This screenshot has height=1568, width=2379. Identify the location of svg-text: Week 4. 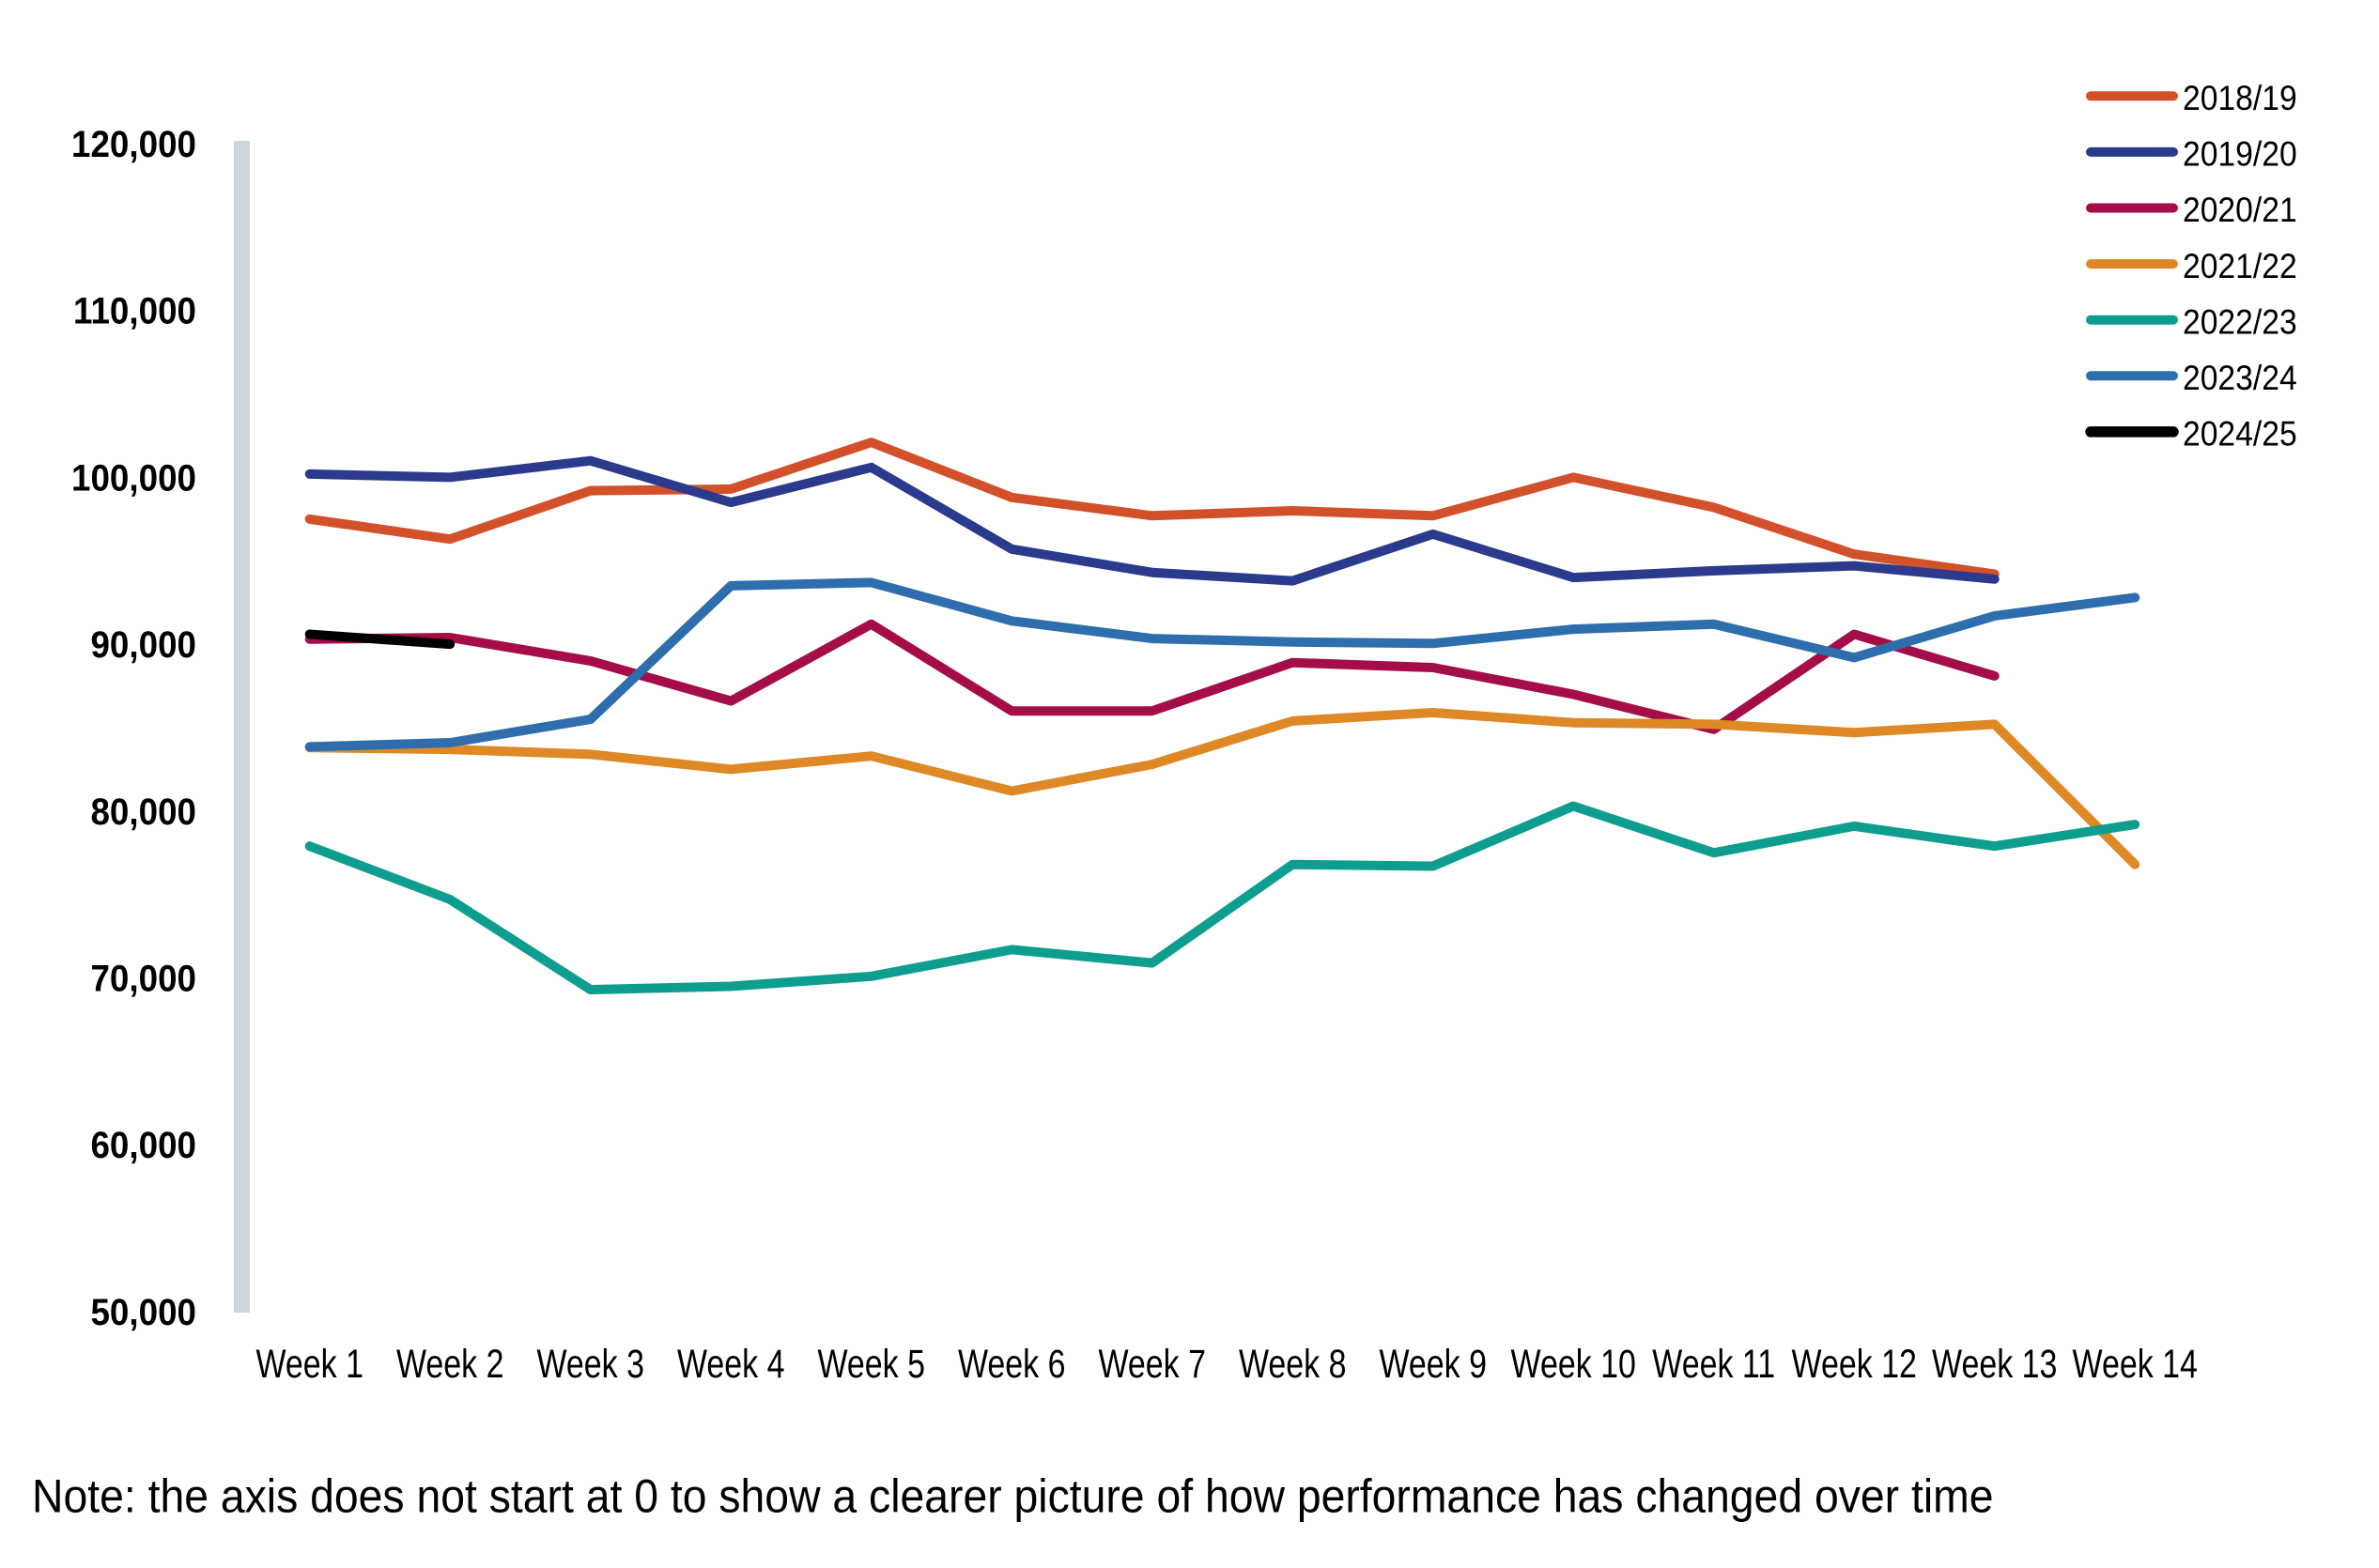
(731, 1364).